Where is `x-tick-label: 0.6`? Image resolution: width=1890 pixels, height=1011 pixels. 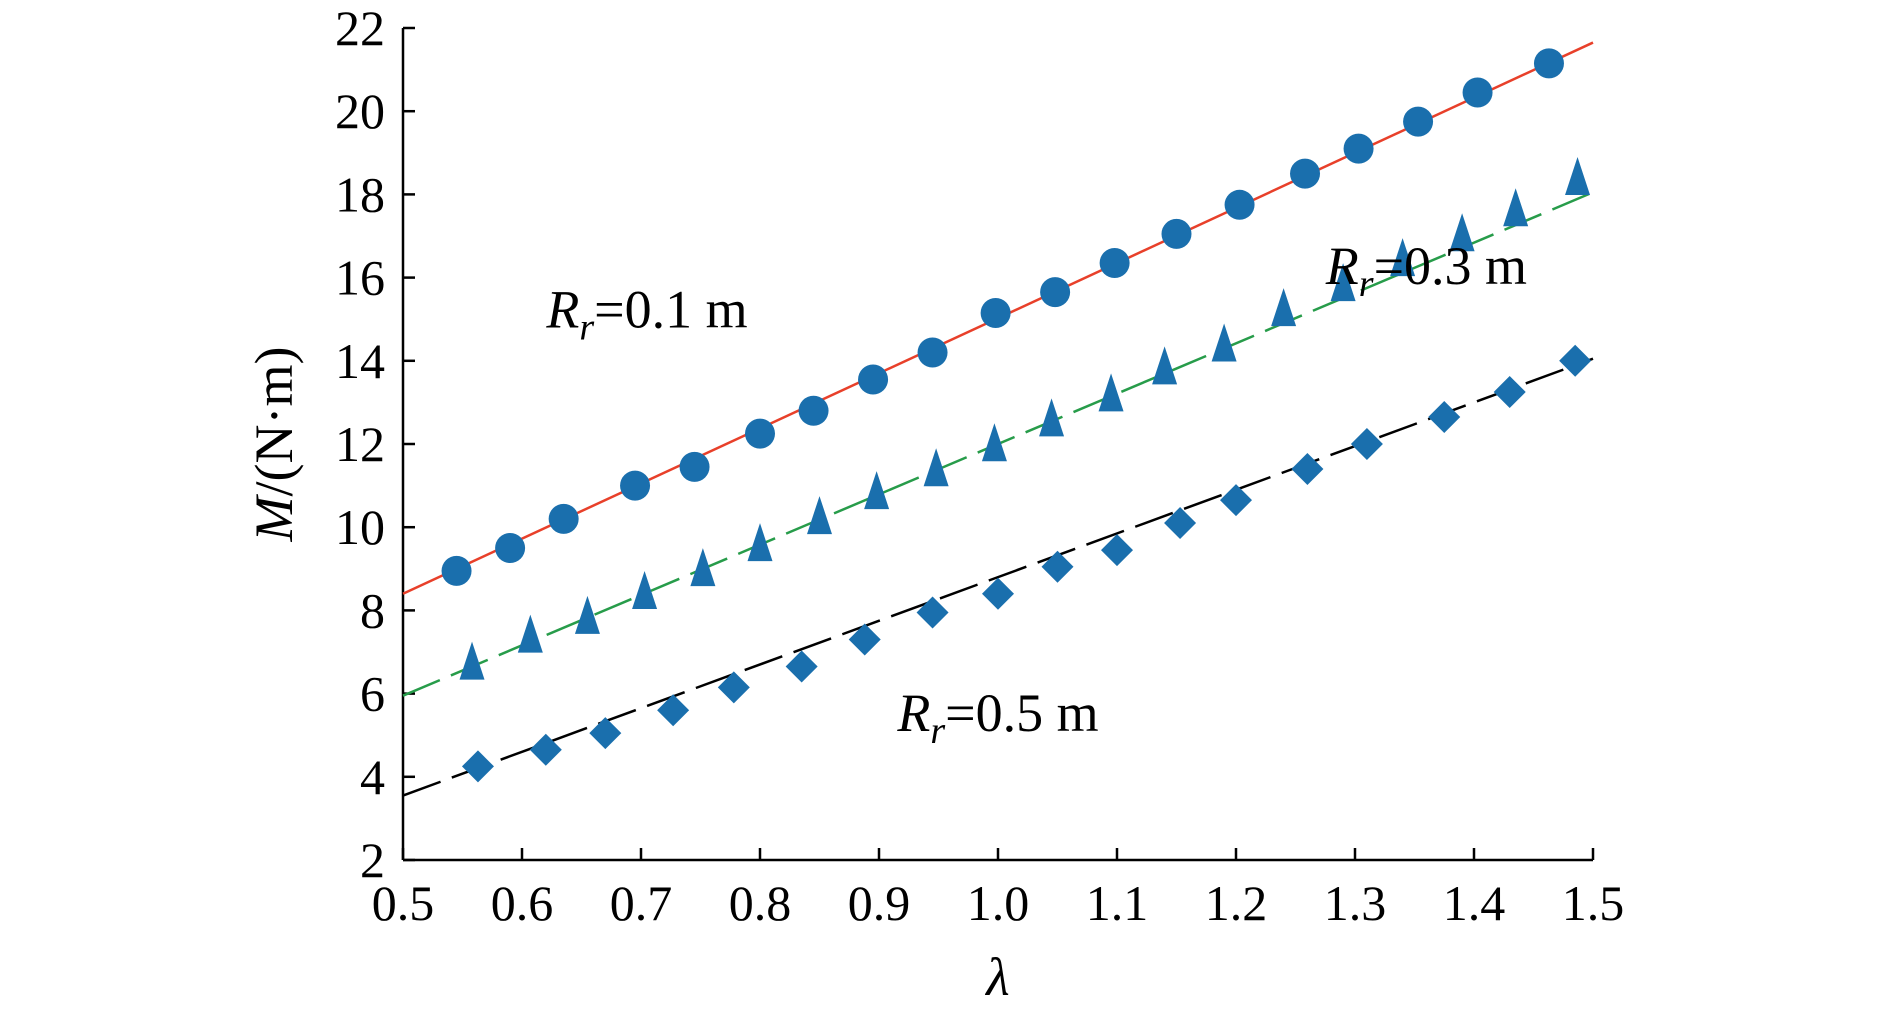
x-tick-label: 0.6 is located at coordinates (522, 903).